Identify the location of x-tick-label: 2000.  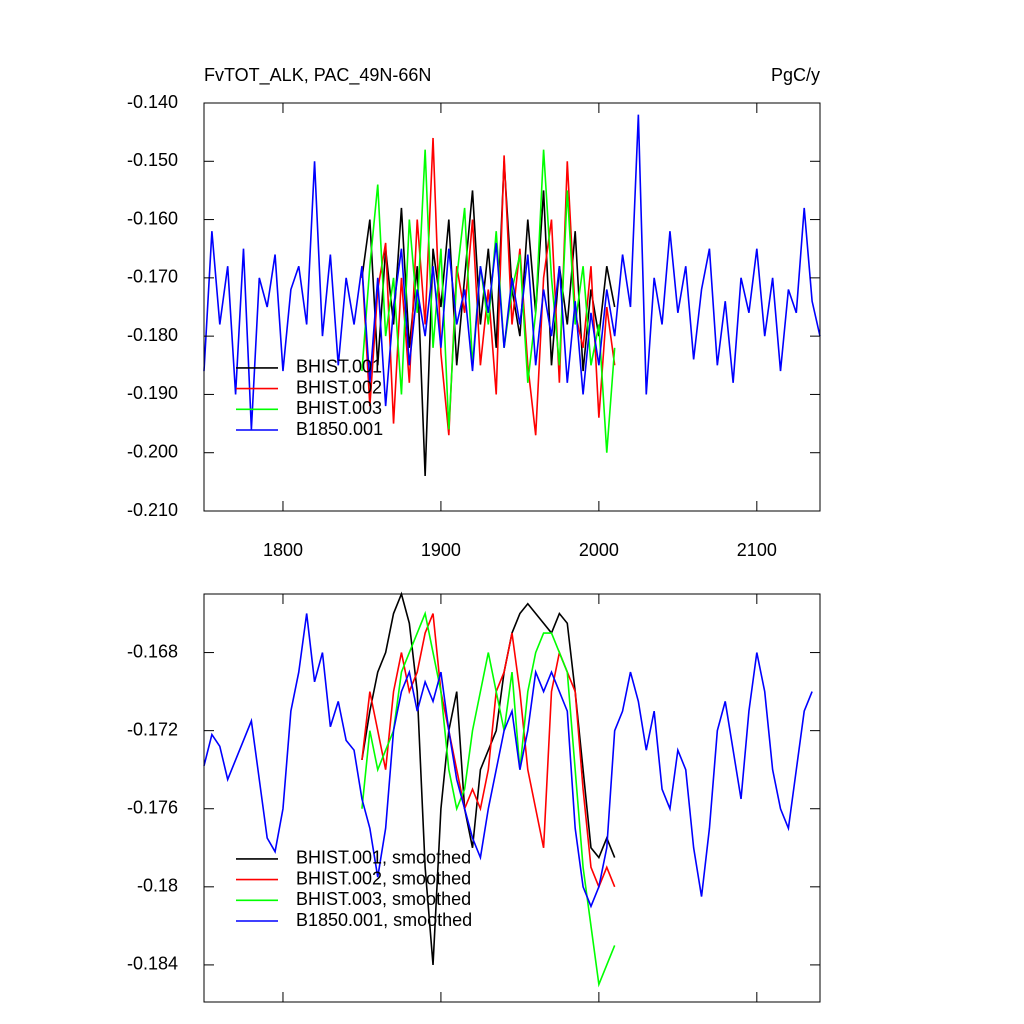
(599, 550).